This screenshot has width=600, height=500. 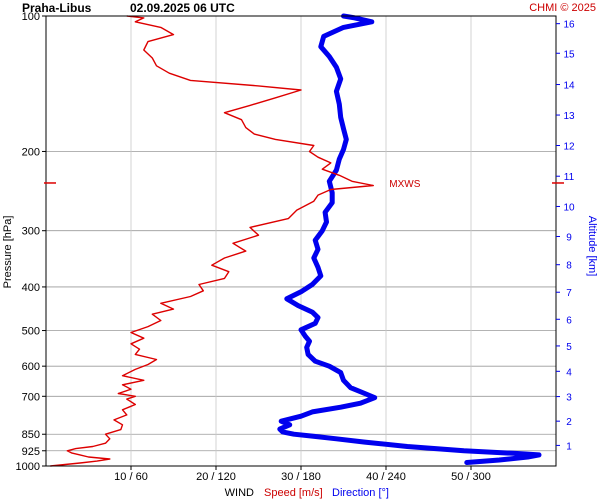 I want to click on pressure-axis: 100 200 300 400 500 600 700 850 925 1000, so click(x=31, y=242).